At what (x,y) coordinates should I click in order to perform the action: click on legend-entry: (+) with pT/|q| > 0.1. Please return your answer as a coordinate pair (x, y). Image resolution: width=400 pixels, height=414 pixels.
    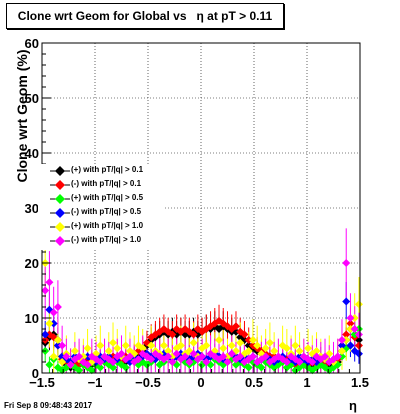
    Looking at the image, I should click on (101, 170).